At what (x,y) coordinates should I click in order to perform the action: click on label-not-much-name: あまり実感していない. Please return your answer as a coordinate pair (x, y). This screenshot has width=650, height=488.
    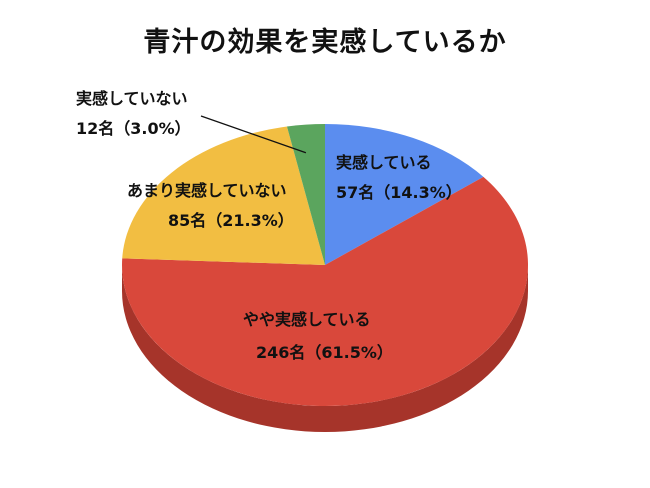
    Looking at the image, I should click on (207, 190).